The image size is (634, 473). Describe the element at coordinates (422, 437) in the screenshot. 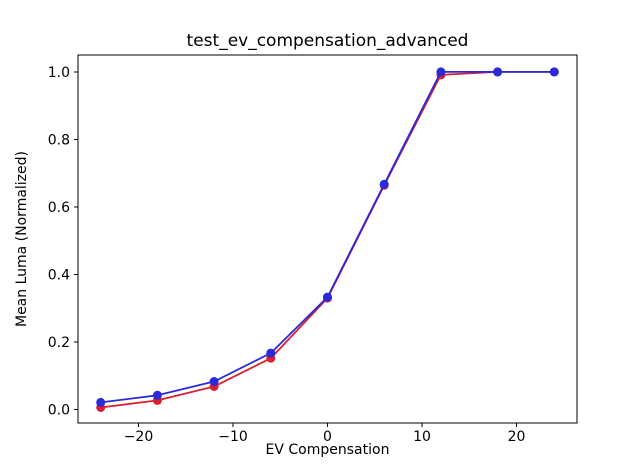

I see `x-tick-label: 10` at that location.